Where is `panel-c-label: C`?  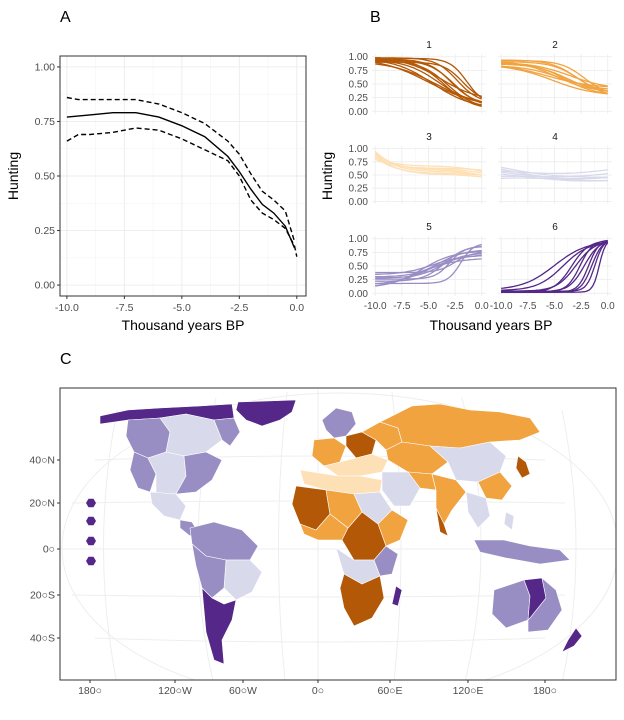
panel-c-label: C is located at coordinates (66, 359).